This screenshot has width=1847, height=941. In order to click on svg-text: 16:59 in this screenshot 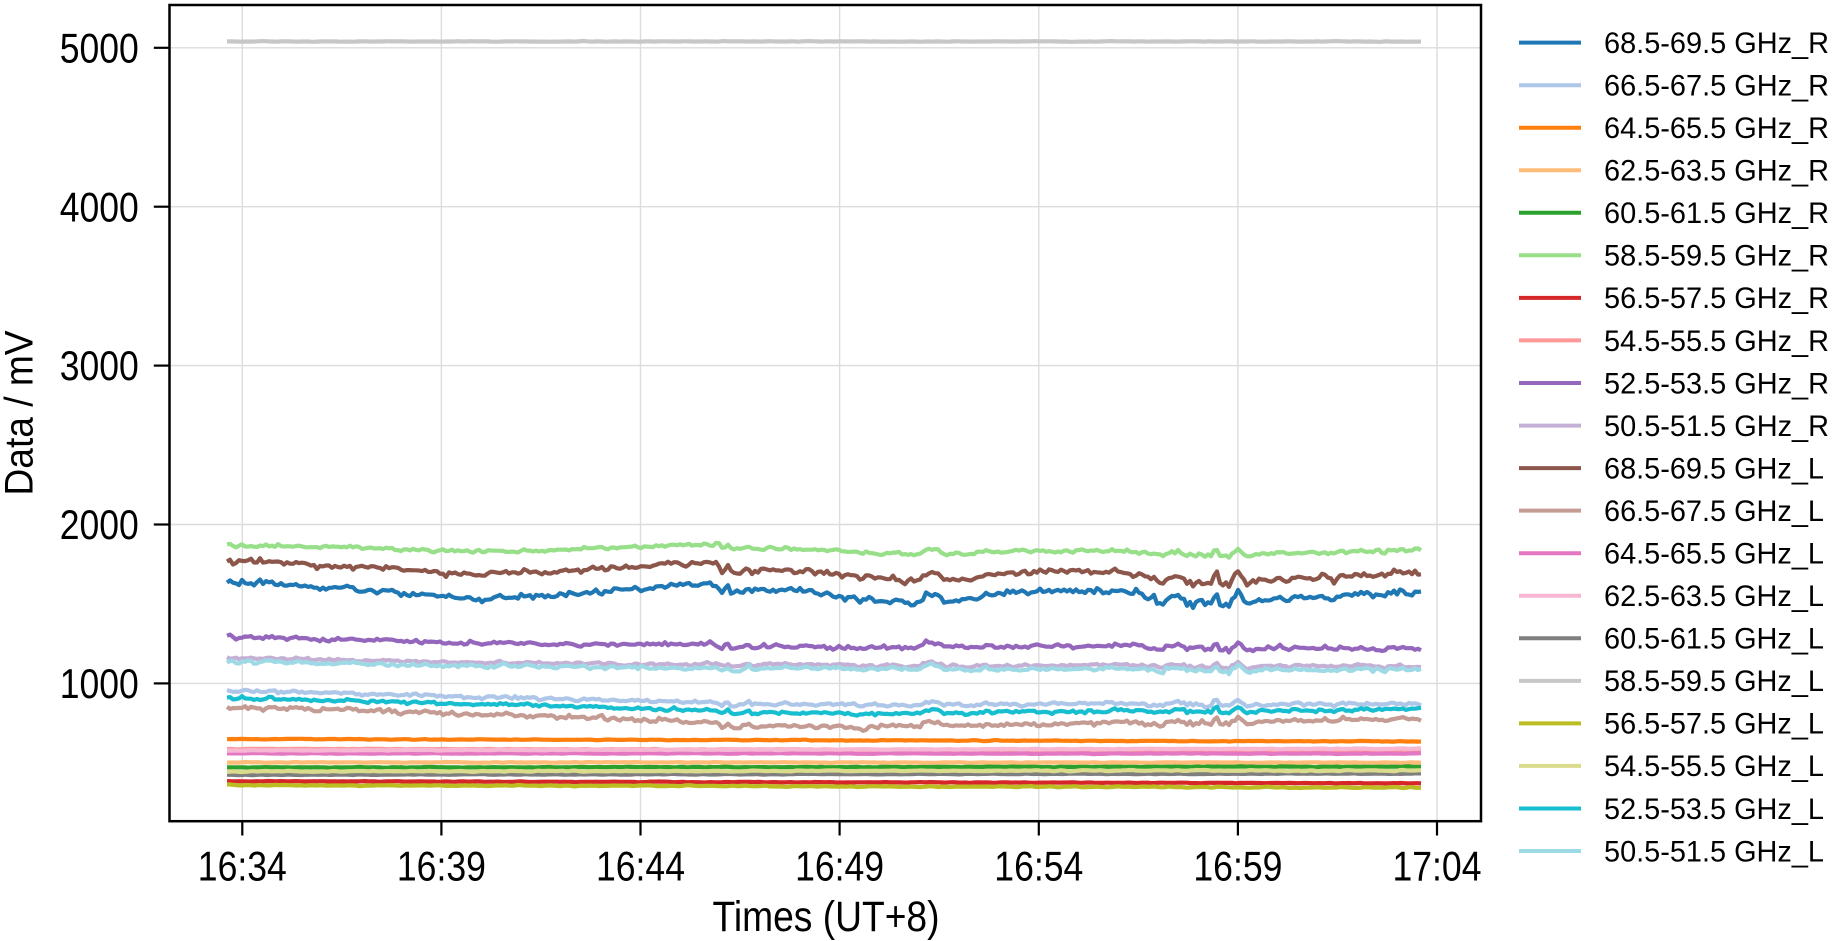, I will do `click(1237, 866)`.